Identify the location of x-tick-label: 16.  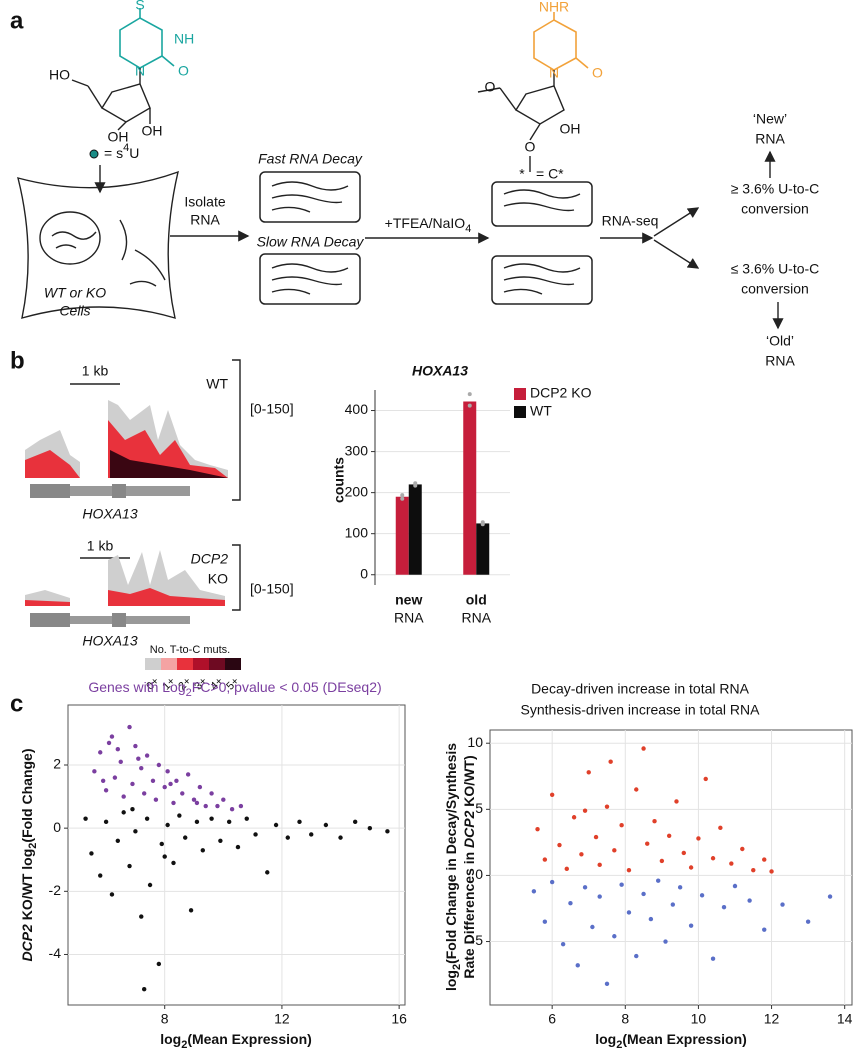
(399, 1019).